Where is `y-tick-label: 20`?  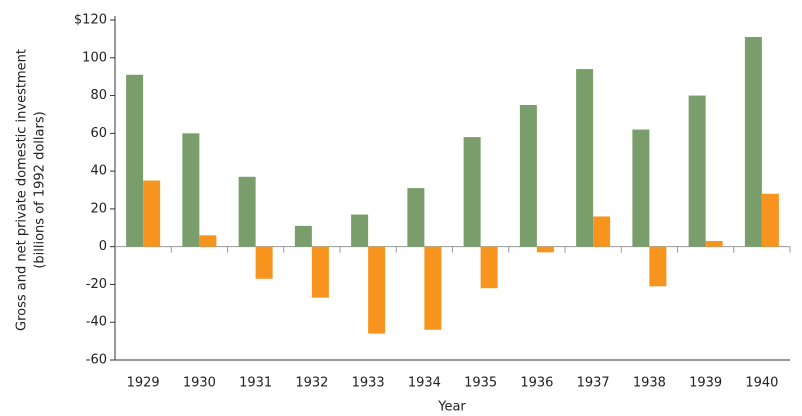 y-tick-label: 20 is located at coordinates (98, 208).